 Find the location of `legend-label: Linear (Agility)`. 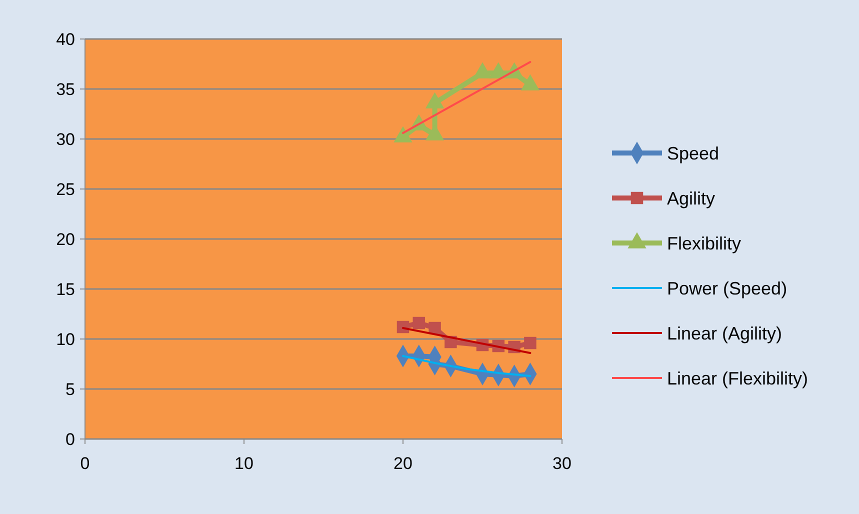

legend-label: Linear (Agility) is located at coordinates (724, 333).